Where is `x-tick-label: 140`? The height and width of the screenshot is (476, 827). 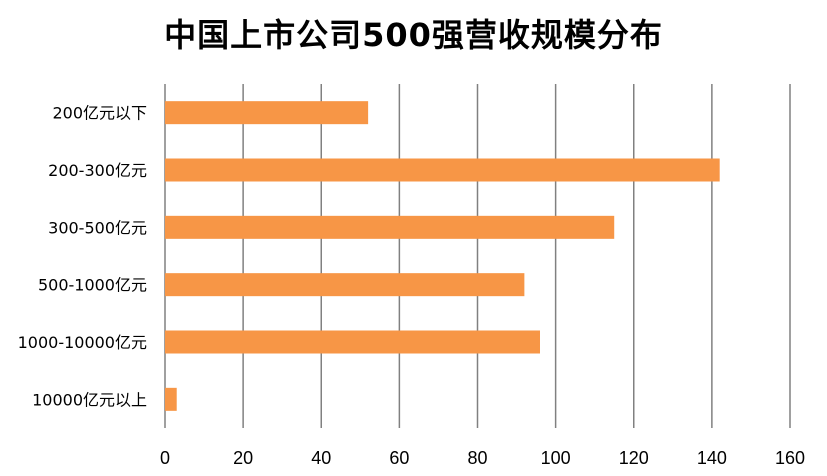 x-tick-label: 140 is located at coordinates (712, 458).